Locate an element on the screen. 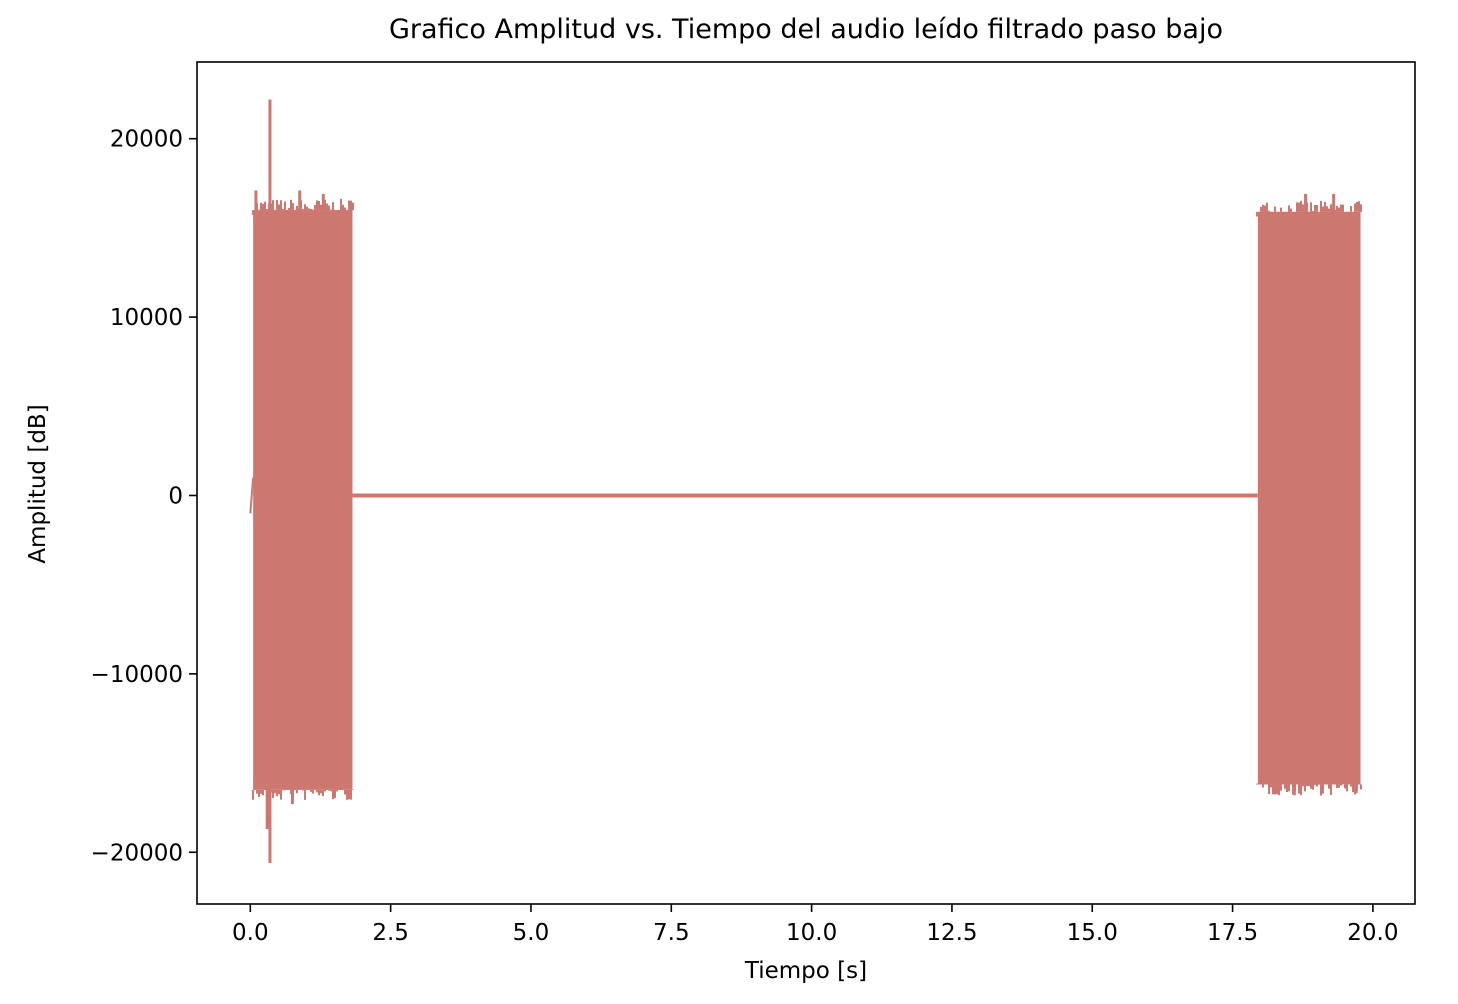  y-tick-label: −20000 is located at coordinates (137, 853).